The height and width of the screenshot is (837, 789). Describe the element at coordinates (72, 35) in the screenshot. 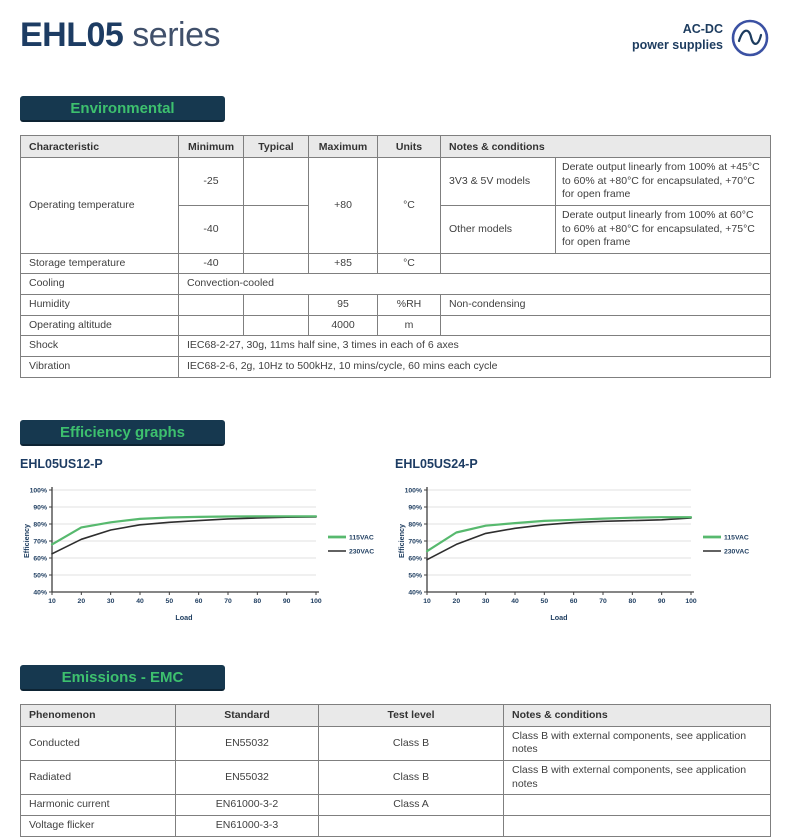

I see `series-name: EHL05` at that location.